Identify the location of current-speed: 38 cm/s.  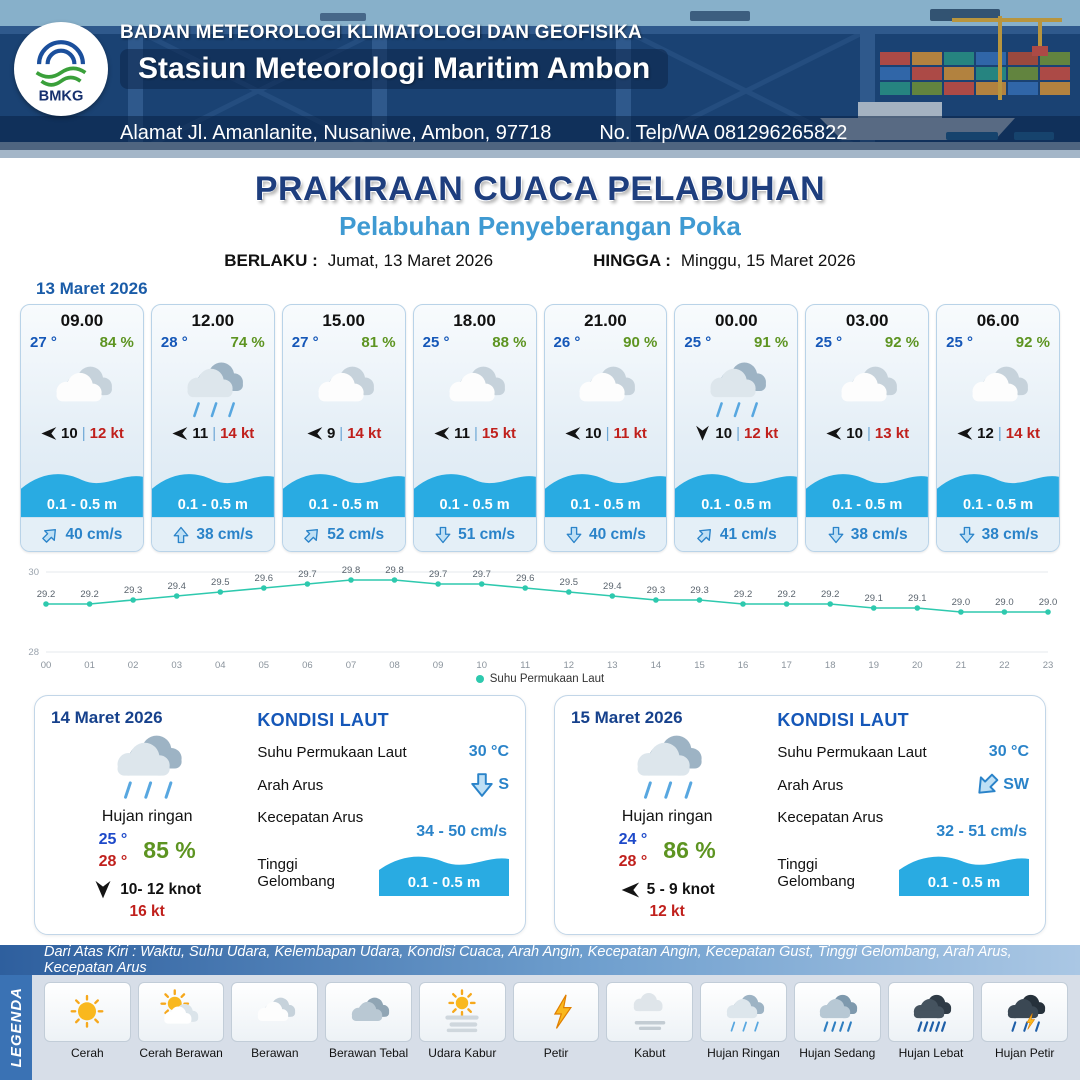
(879, 534).